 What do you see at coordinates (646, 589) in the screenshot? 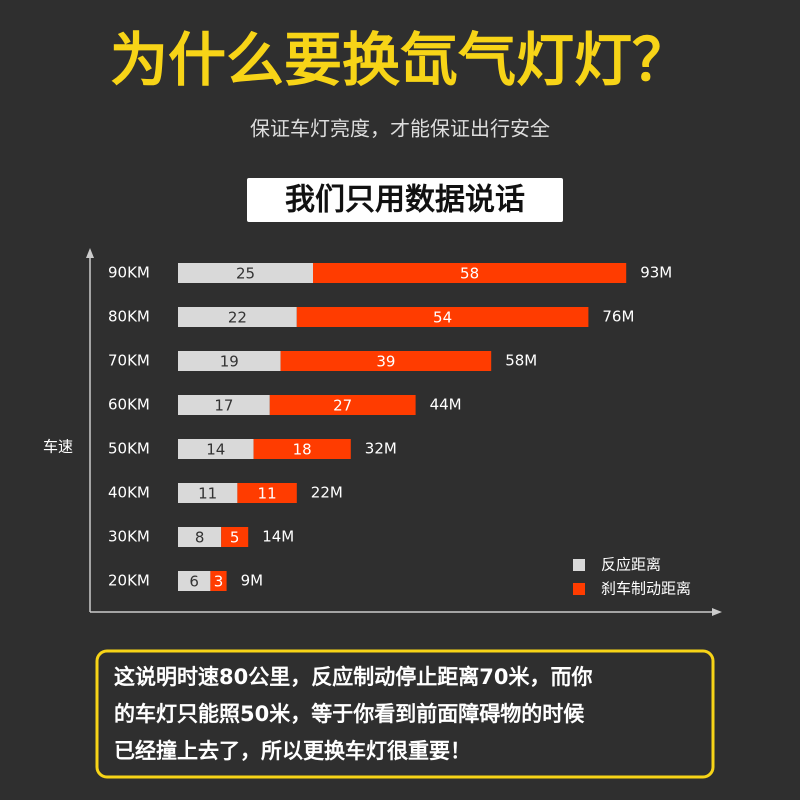
I see `legend-label: 刹车制动距离` at bounding box center [646, 589].